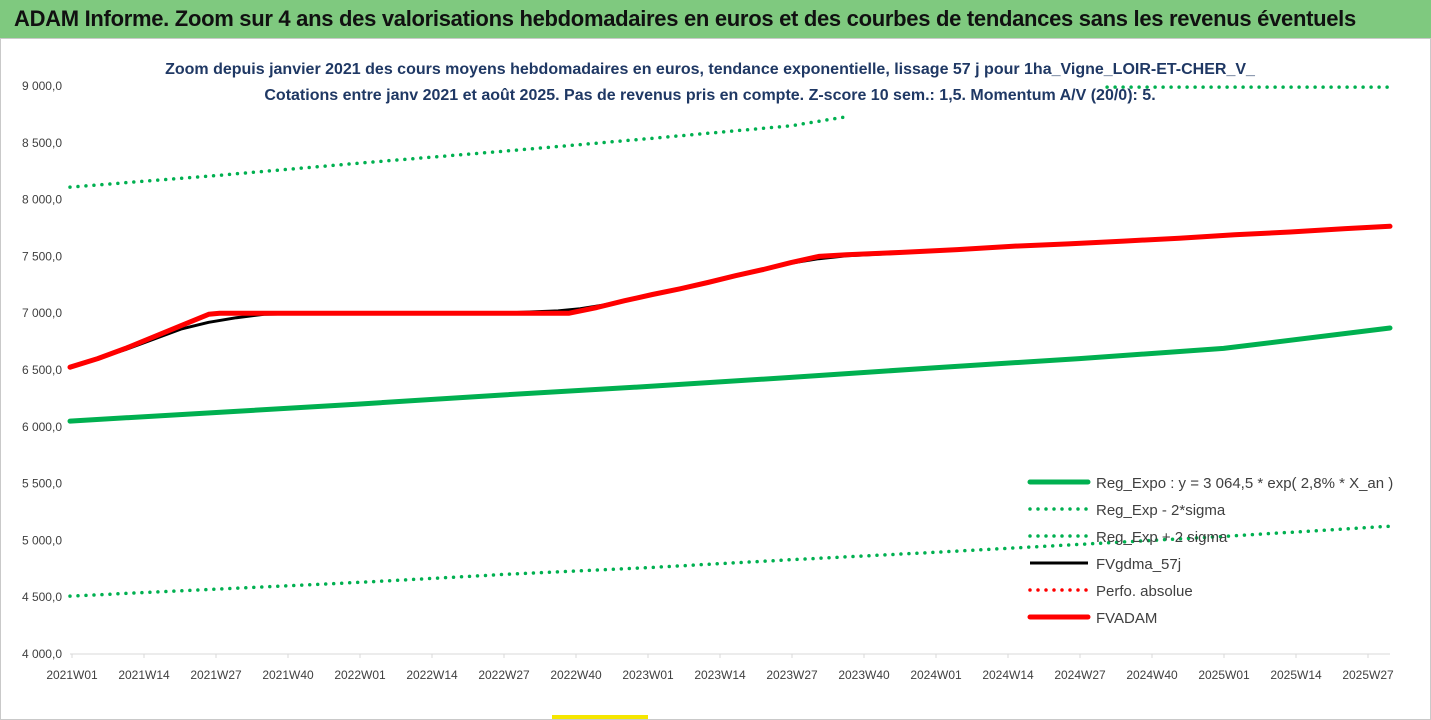 Image resolution: width=1431 pixels, height=720 pixels. Describe the element at coordinates (1296, 675) in the screenshot. I see `x-tick-label: 2025W14` at that location.